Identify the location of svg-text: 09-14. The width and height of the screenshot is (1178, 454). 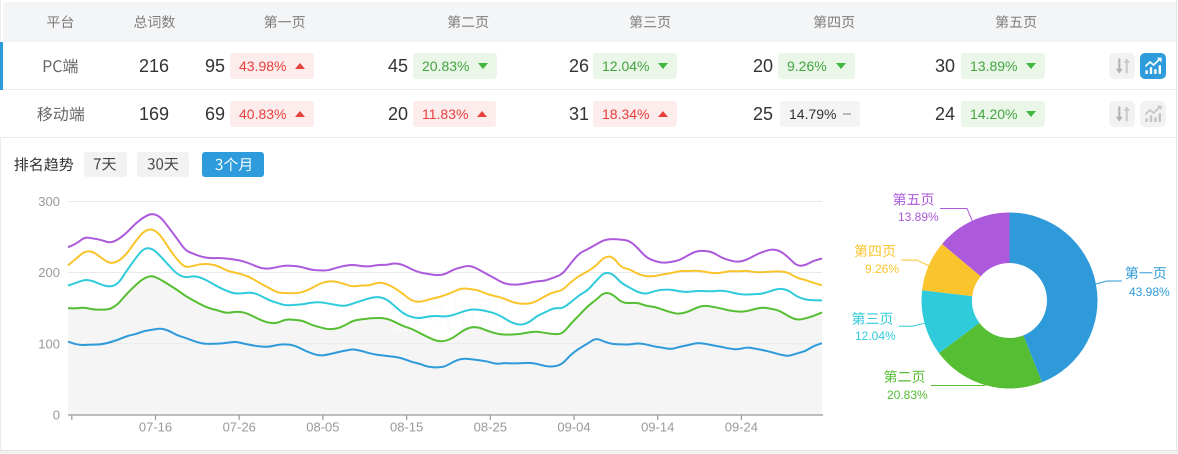
(657, 427).